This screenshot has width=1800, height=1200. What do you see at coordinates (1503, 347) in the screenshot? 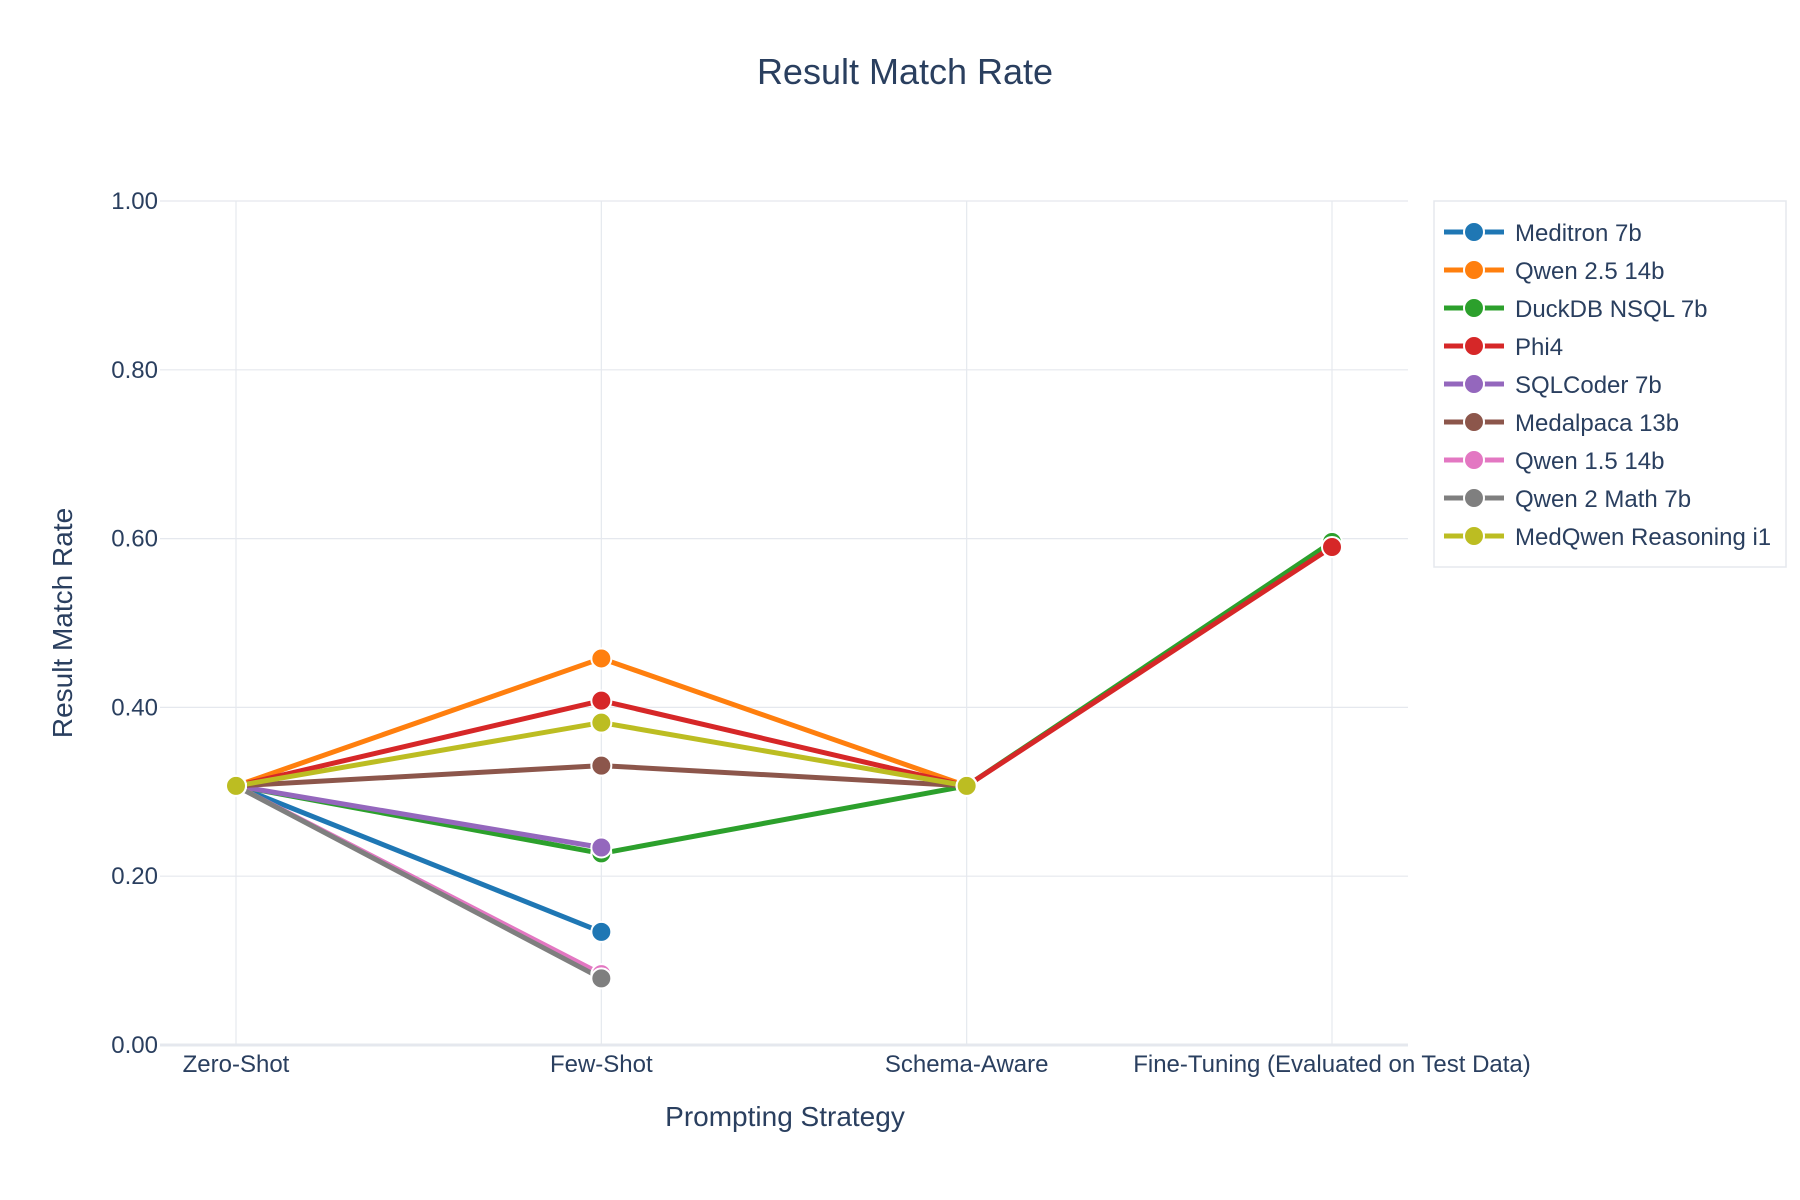
I see `legend-item: Phi4` at bounding box center [1503, 347].